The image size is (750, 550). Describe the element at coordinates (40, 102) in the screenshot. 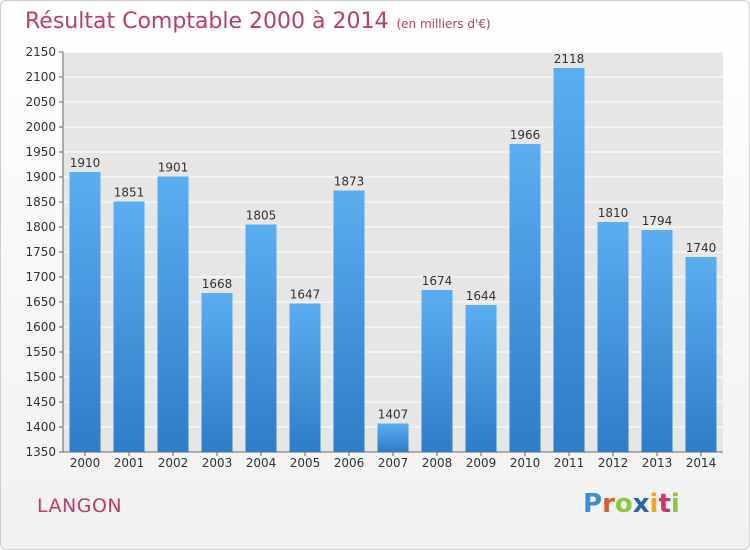

I see `y-tick-label: 2050` at that location.